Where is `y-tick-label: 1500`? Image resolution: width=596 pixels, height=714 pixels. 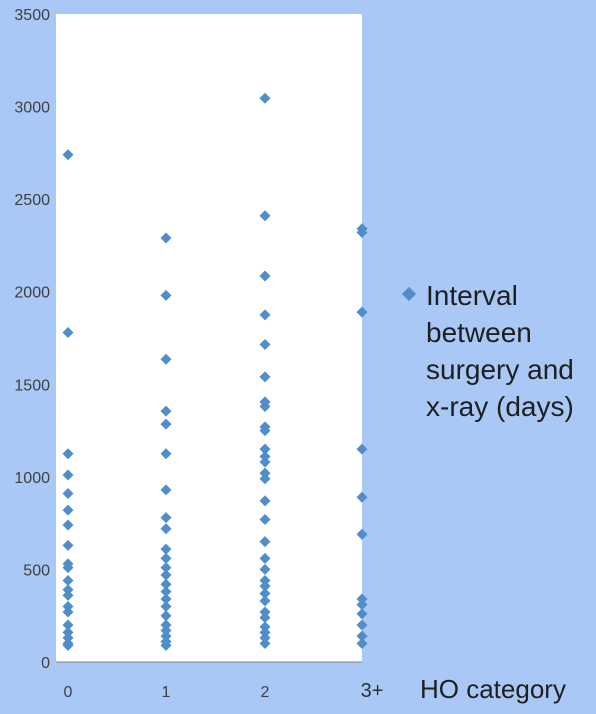
y-tick-label: 1500 is located at coordinates (32, 385).